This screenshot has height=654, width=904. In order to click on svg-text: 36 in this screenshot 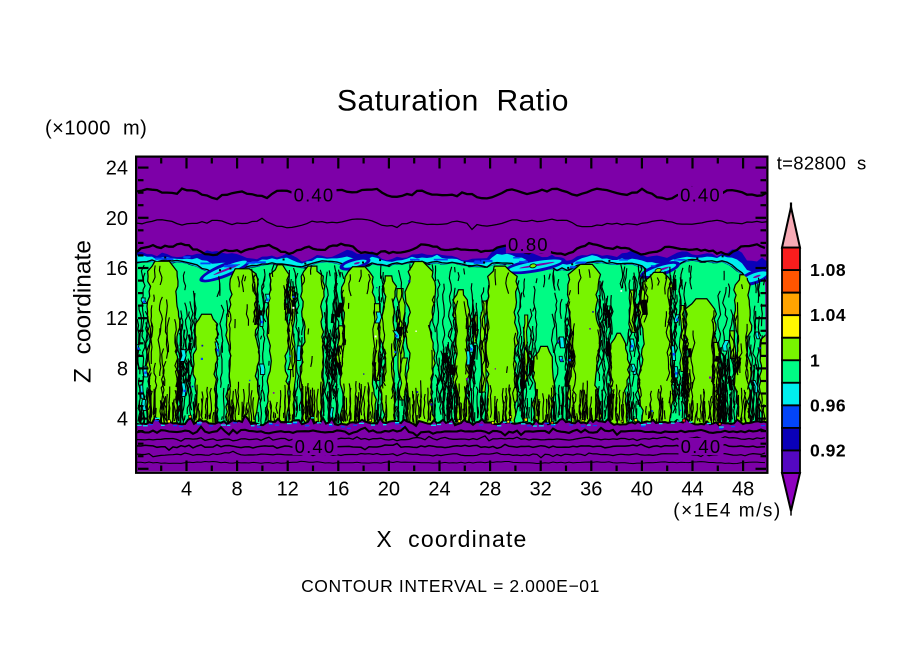, I will do `click(591, 490)`.